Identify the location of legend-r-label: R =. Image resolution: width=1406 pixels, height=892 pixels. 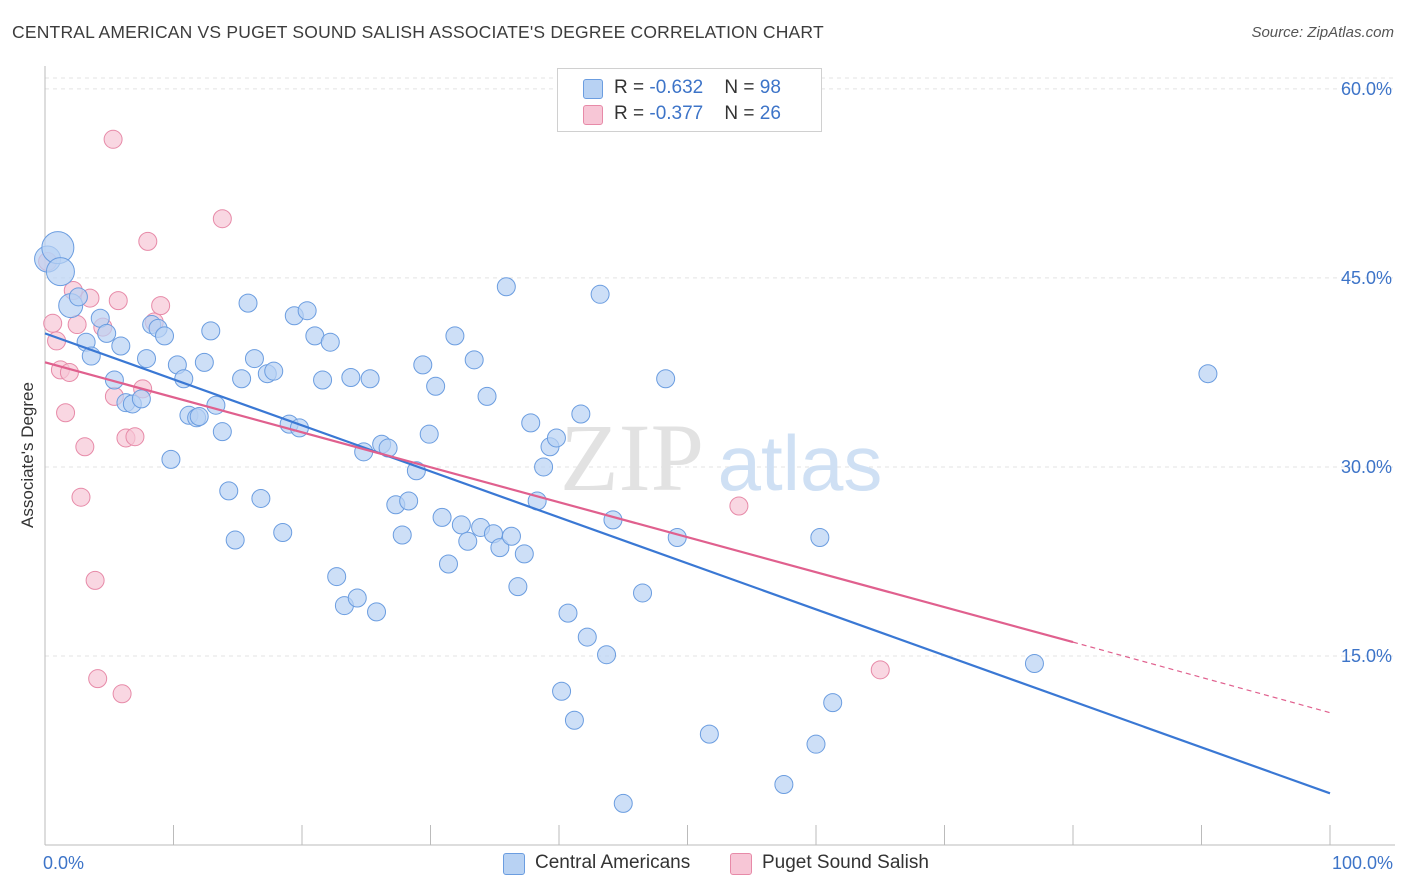
(632, 113).